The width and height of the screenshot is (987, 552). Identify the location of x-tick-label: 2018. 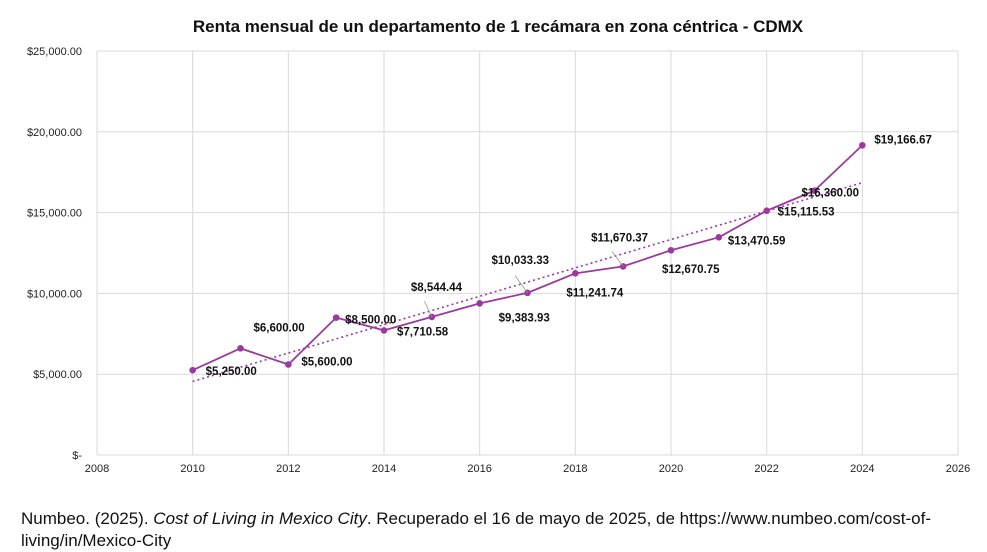
(575, 469).